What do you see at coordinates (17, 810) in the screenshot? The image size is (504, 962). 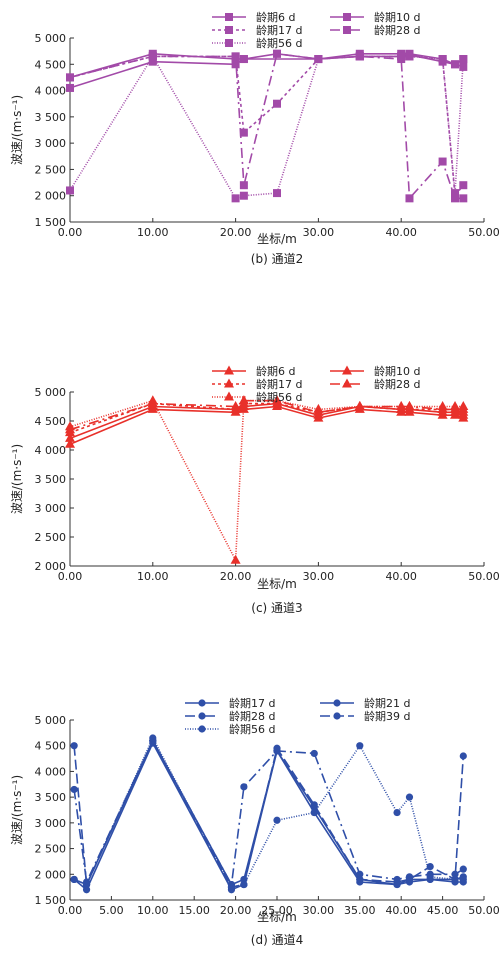 I see `y-axis-label: 波速/(m·s⁻¹)` at bounding box center [17, 810].